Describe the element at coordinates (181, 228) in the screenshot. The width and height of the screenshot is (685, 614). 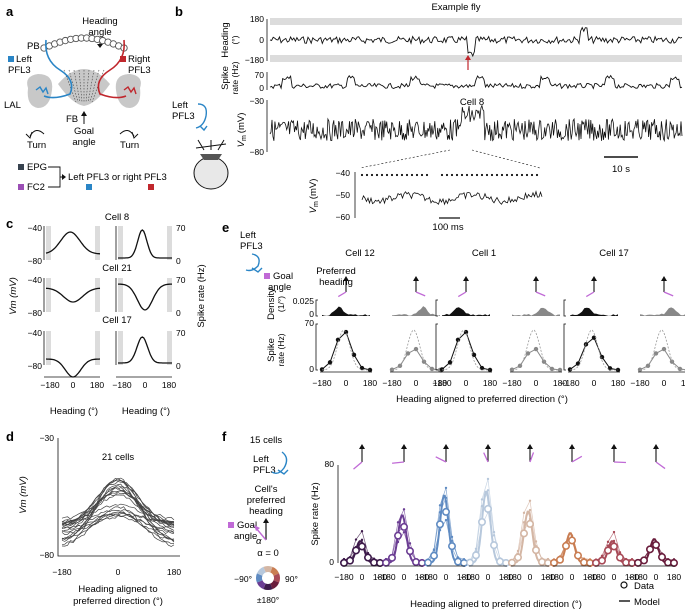
I see `c-rate-tick-top-1: 70` at that location.